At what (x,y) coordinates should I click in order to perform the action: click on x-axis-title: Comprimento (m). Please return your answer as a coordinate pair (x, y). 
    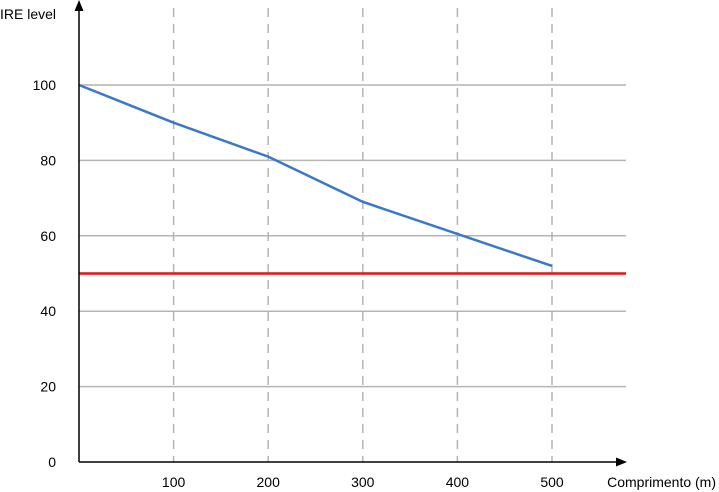
    Looking at the image, I should click on (661, 482).